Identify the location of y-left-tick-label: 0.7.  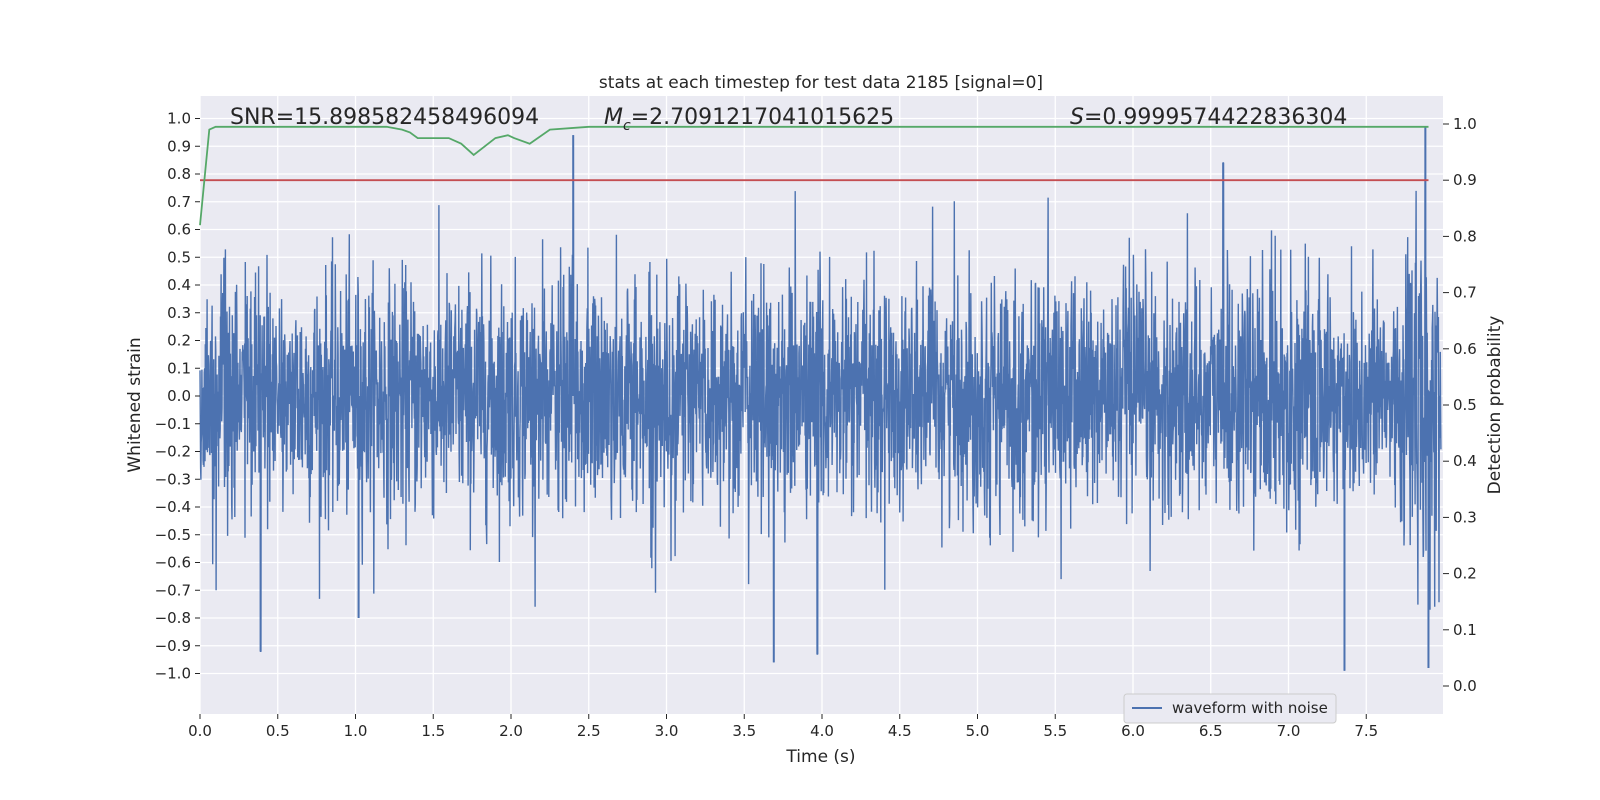
(179, 202).